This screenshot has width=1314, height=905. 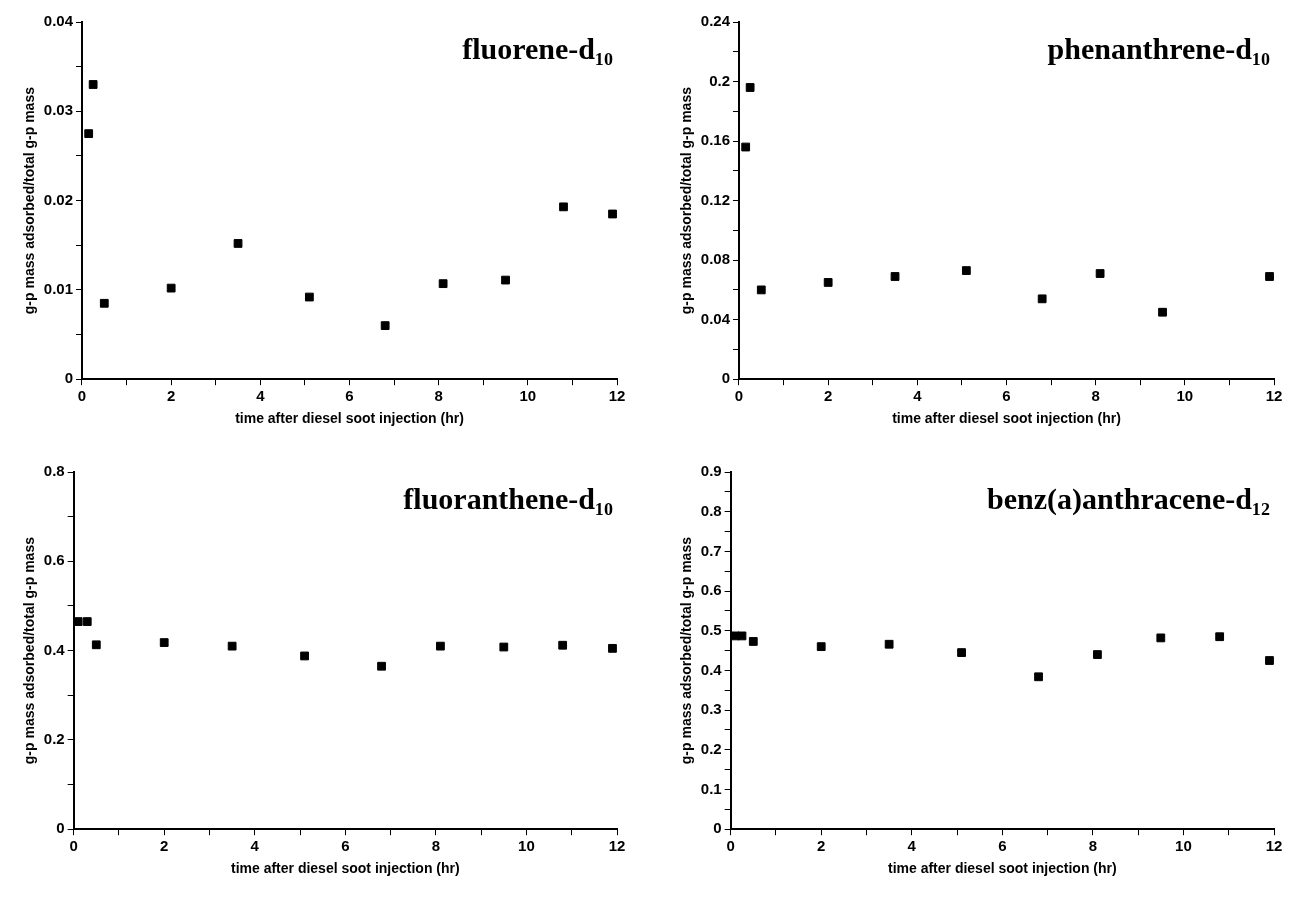 What do you see at coordinates (1158, 48) in the screenshot?
I see `chart-title: phenanthrene-d₁₀` at bounding box center [1158, 48].